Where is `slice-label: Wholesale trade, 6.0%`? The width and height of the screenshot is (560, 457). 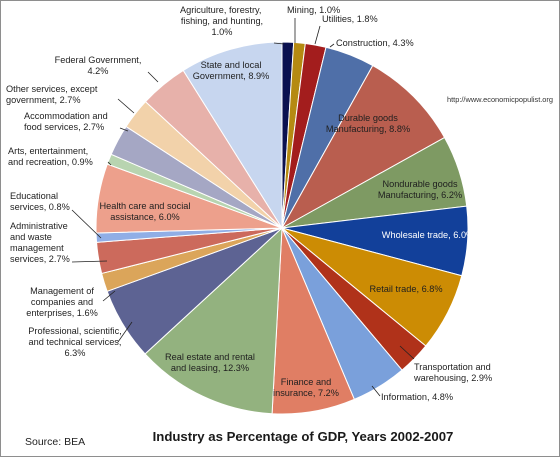 slice-label: Wholesale trade, 6.0% is located at coordinates (428, 235).